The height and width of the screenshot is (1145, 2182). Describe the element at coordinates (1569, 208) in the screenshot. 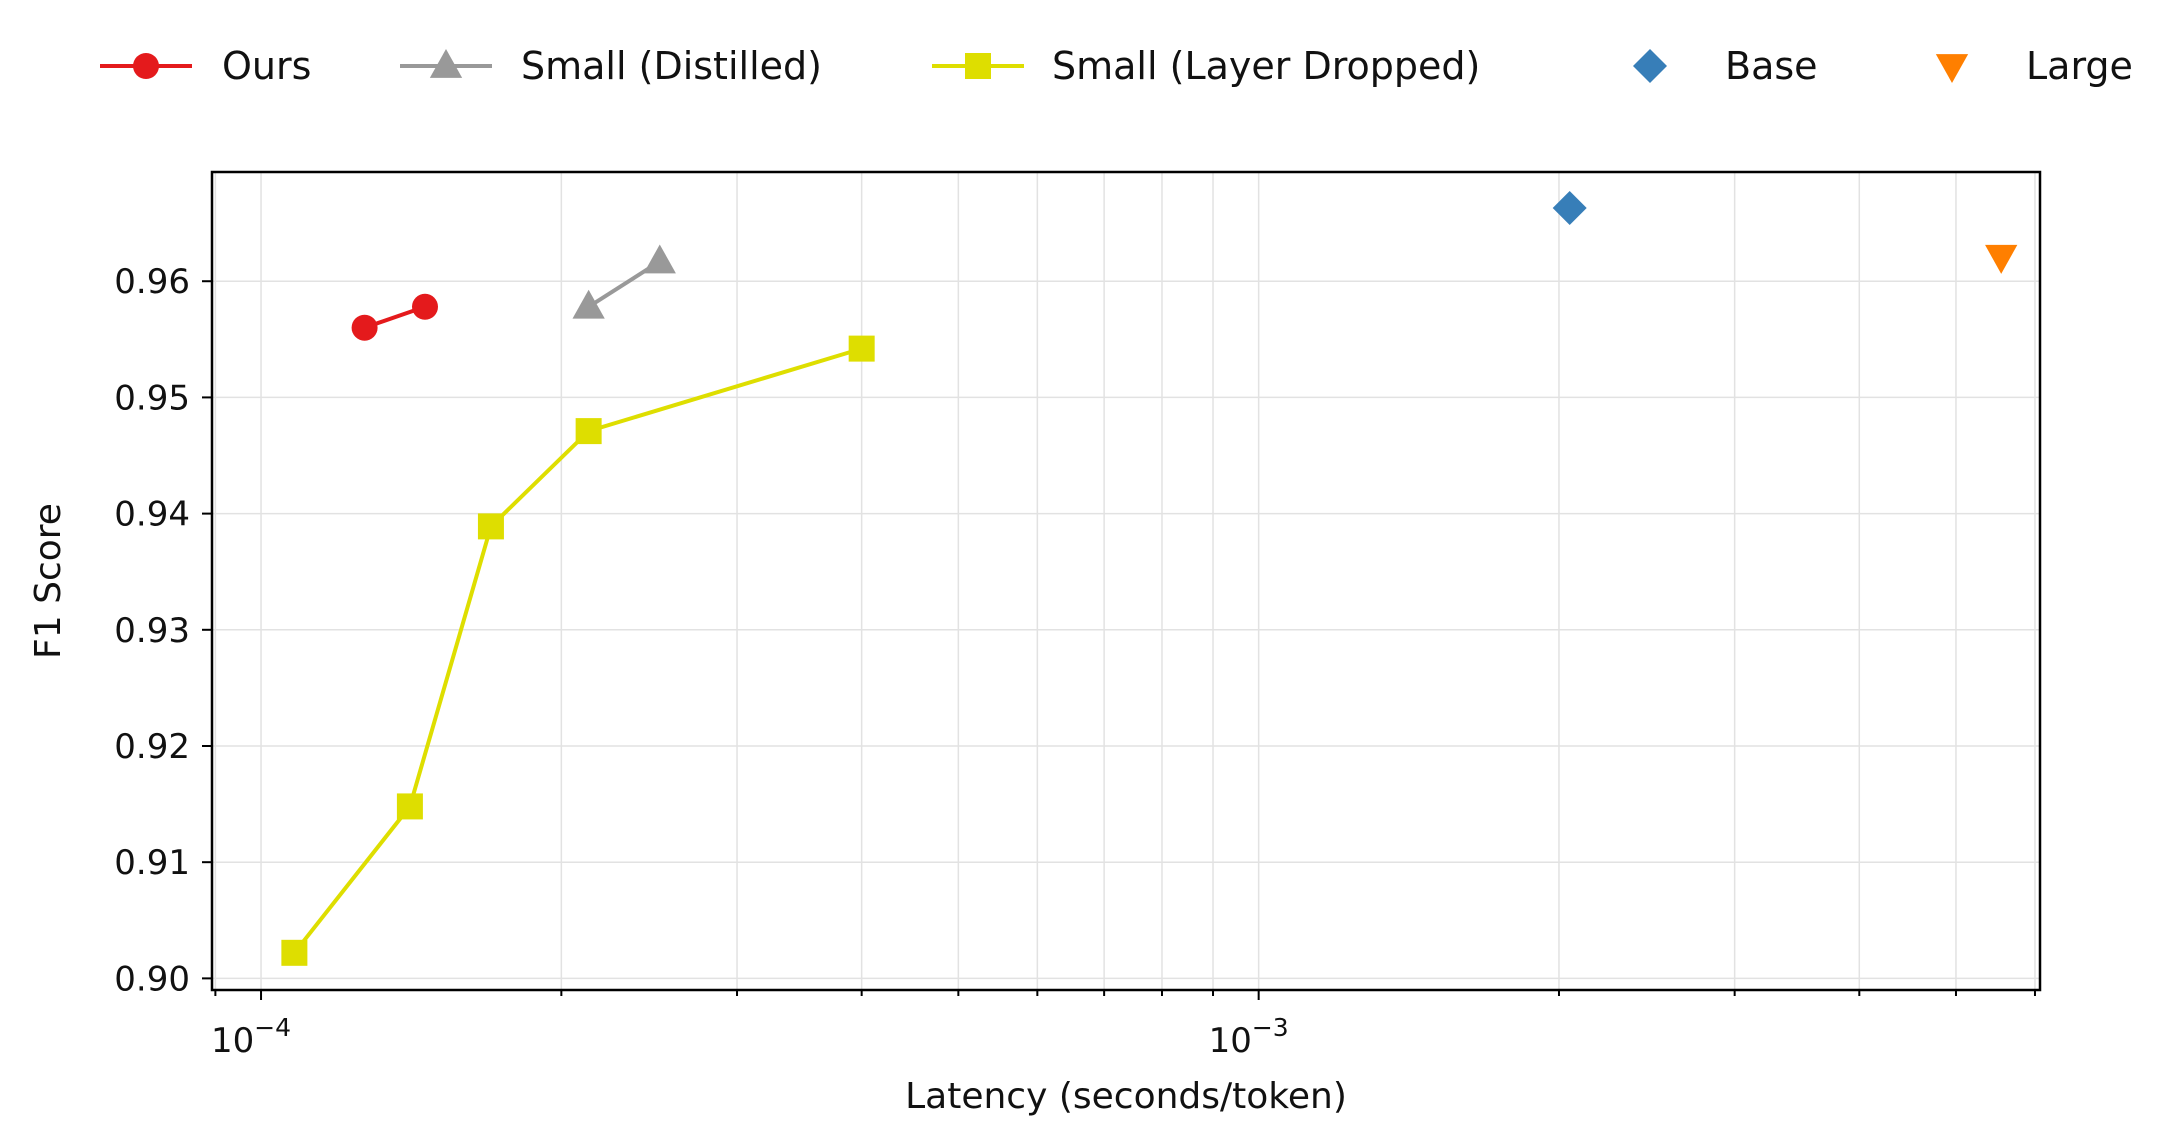

I see `data-point-base` at that location.